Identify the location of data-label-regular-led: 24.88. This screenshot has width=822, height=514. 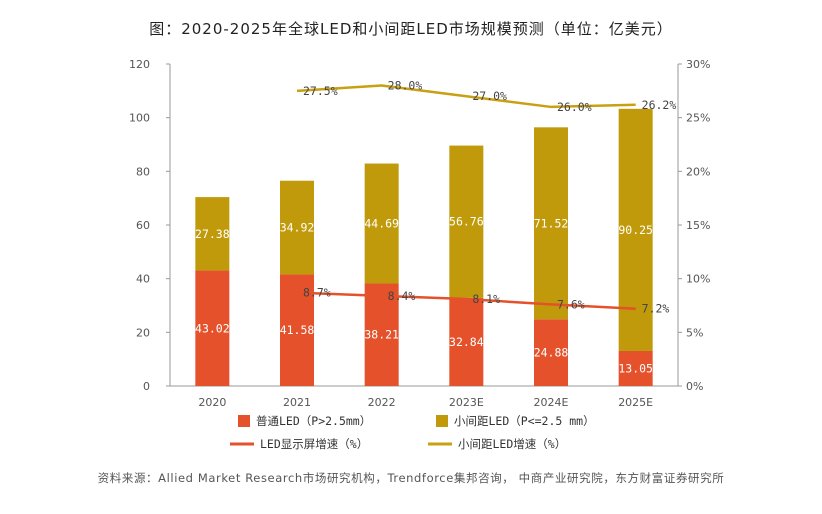
(551, 353).